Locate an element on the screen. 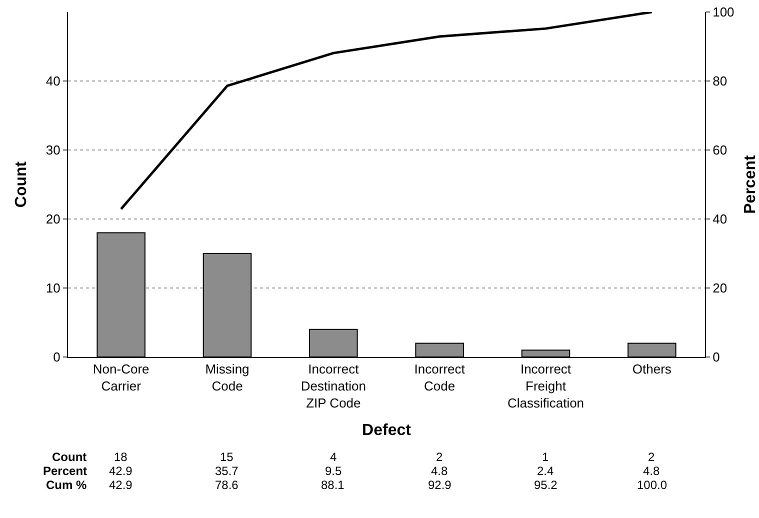 The height and width of the screenshot is (518, 759). y2-tick-label: 40 is located at coordinates (720, 219).